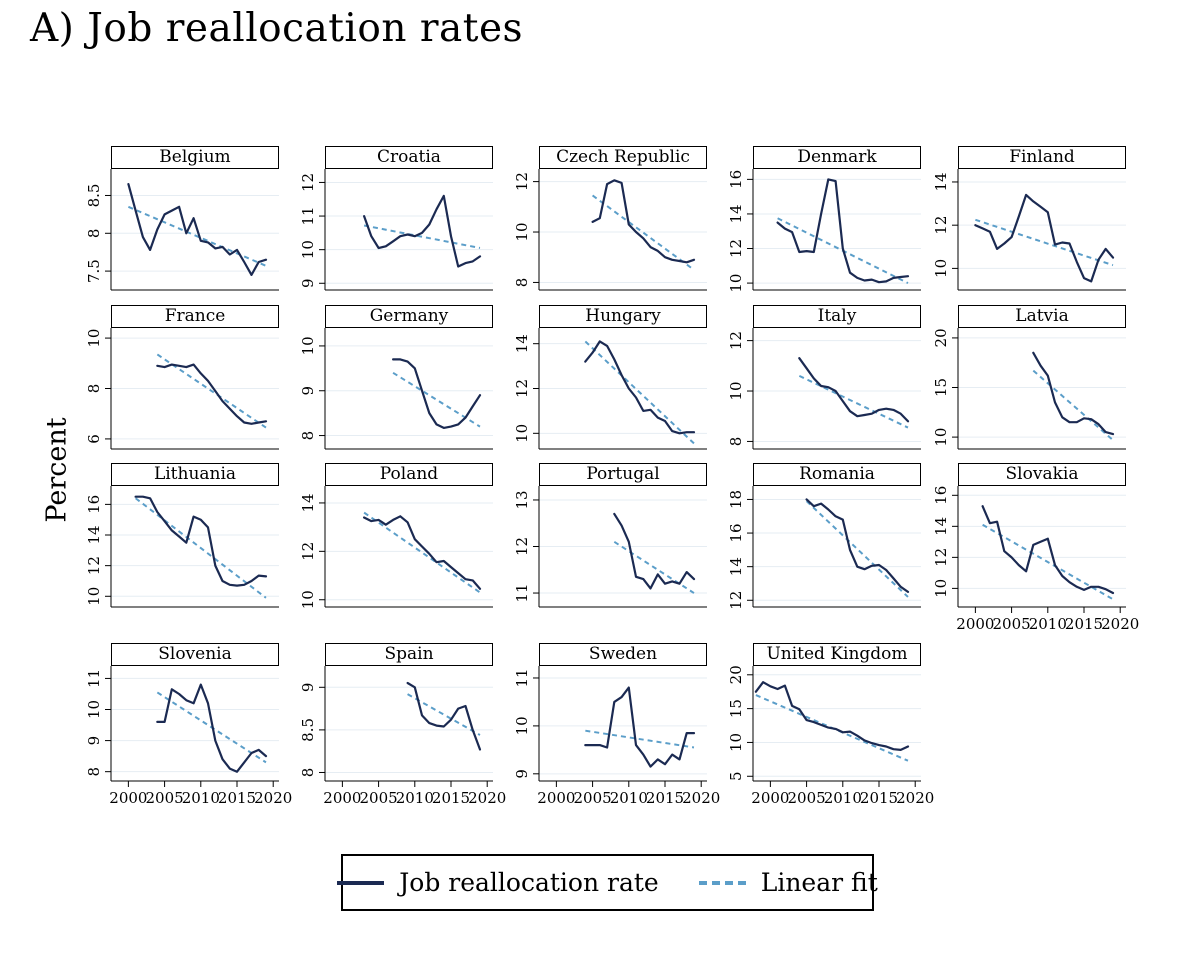 Image resolution: width=1179 pixels, height=959 pixels. I want to click on x-tick-label: 2005, so click(164, 798).